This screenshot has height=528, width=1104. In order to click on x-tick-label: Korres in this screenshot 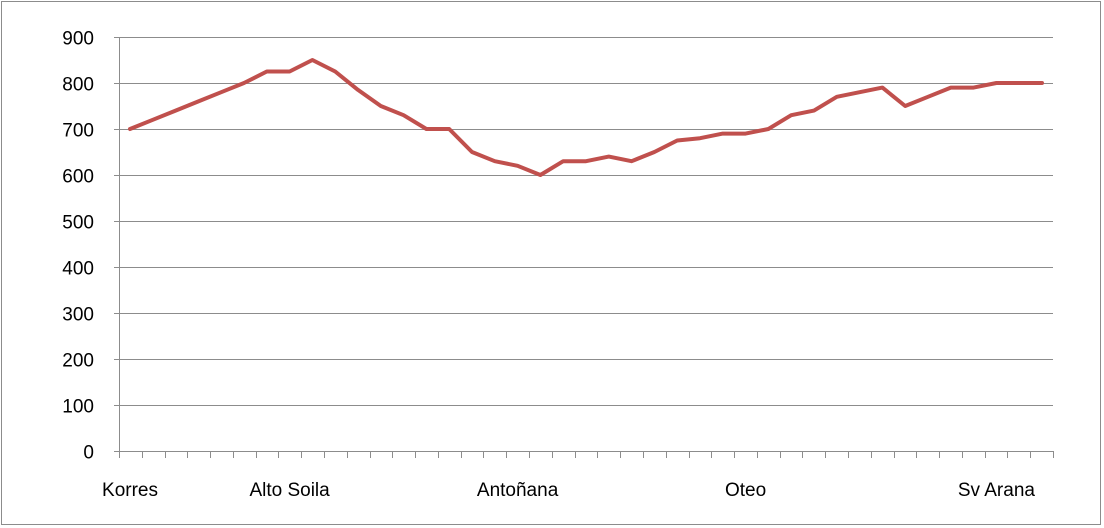, I will do `click(130, 490)`.